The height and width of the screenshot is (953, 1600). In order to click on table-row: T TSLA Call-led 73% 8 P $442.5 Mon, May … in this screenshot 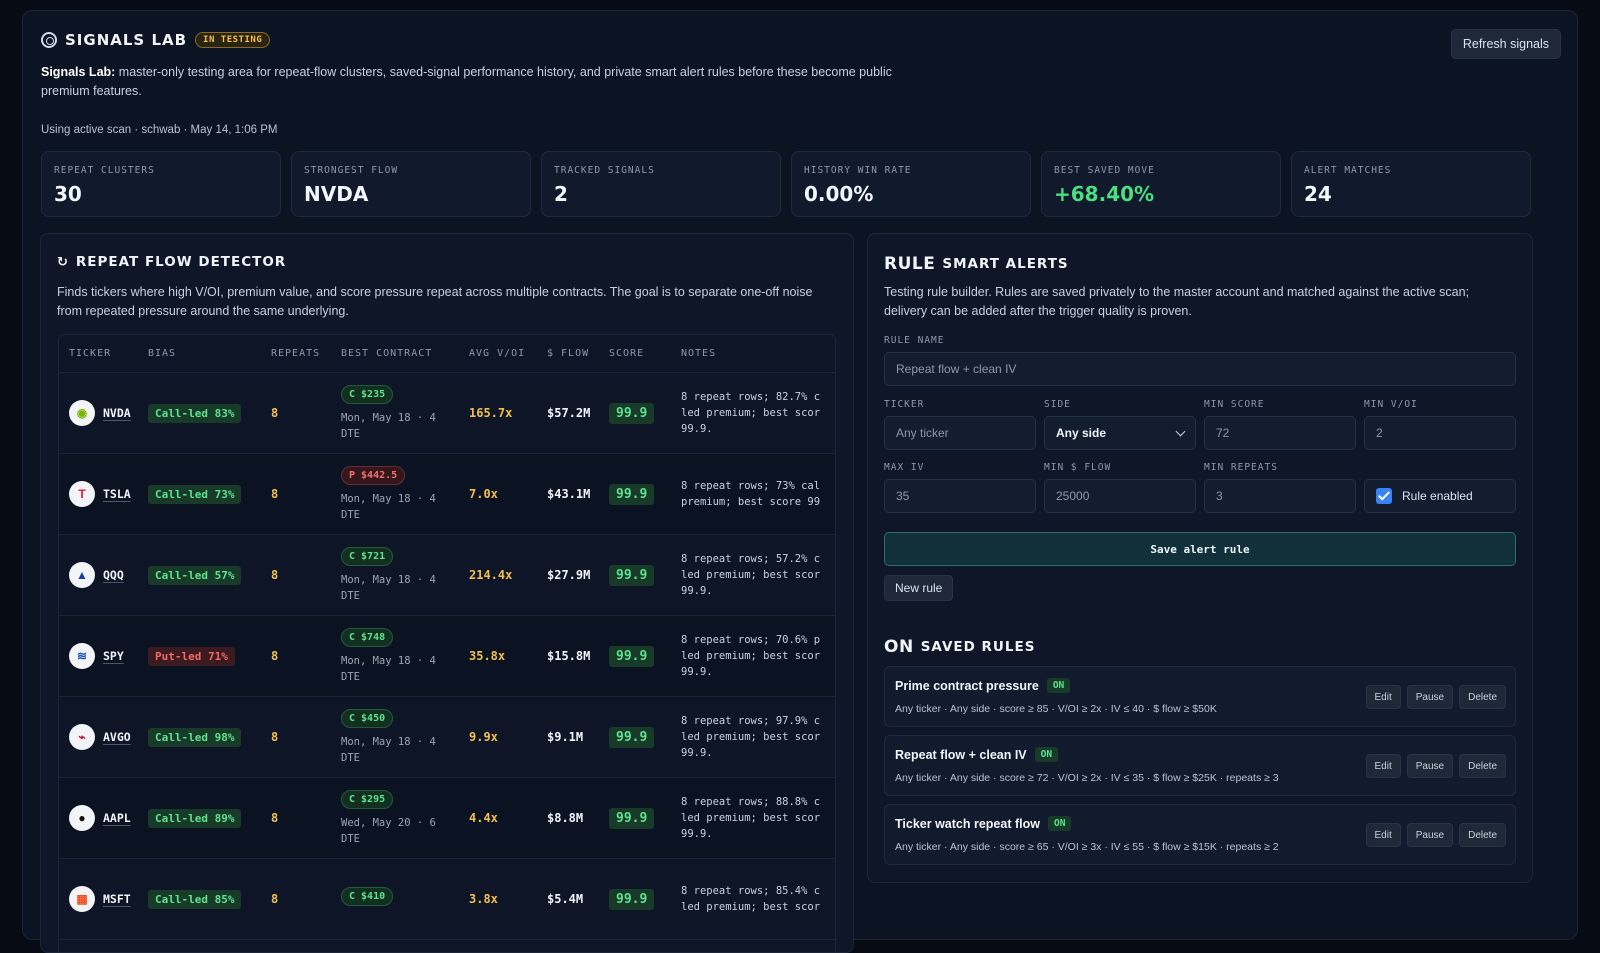, I will do `click(447, 494)`.